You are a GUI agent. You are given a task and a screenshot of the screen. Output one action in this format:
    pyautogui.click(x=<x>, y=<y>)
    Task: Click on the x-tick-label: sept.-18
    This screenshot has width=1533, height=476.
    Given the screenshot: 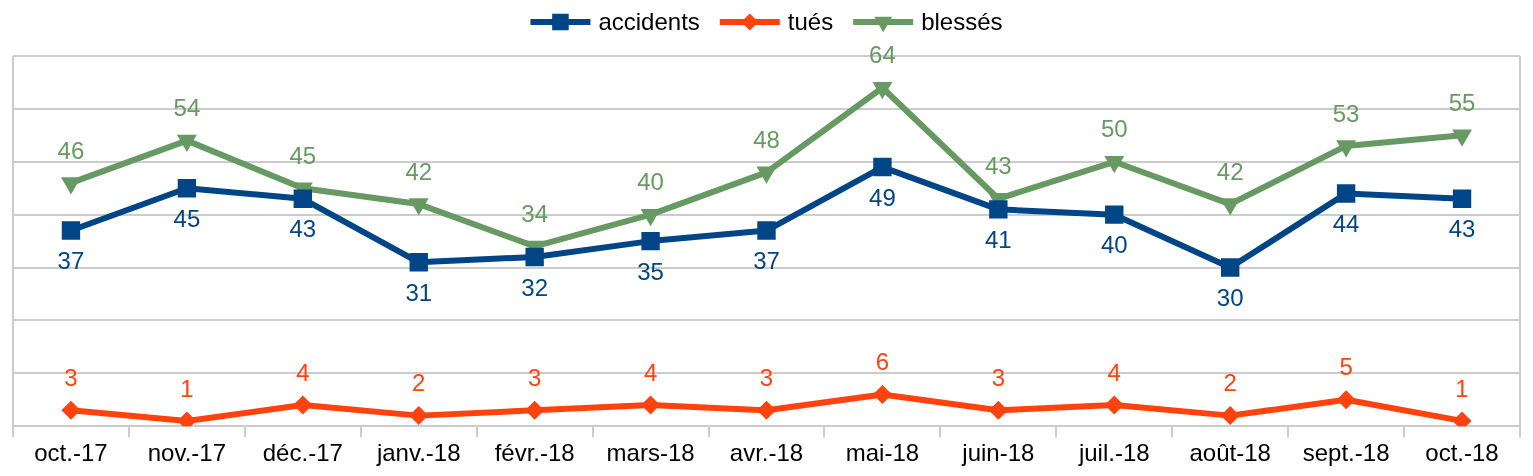 What is the action you would take?
    pyautogui.click(x=1346, y=453)
    